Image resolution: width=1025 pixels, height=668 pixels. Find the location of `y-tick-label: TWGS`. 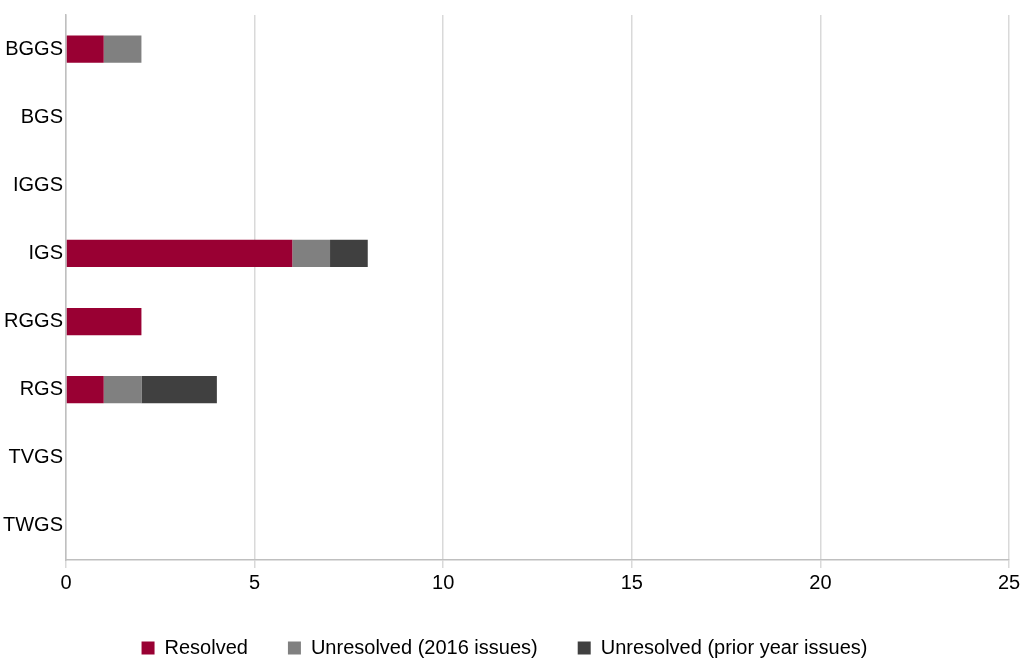

y-tick-label: TWGS is located at coordinates (32, 524).